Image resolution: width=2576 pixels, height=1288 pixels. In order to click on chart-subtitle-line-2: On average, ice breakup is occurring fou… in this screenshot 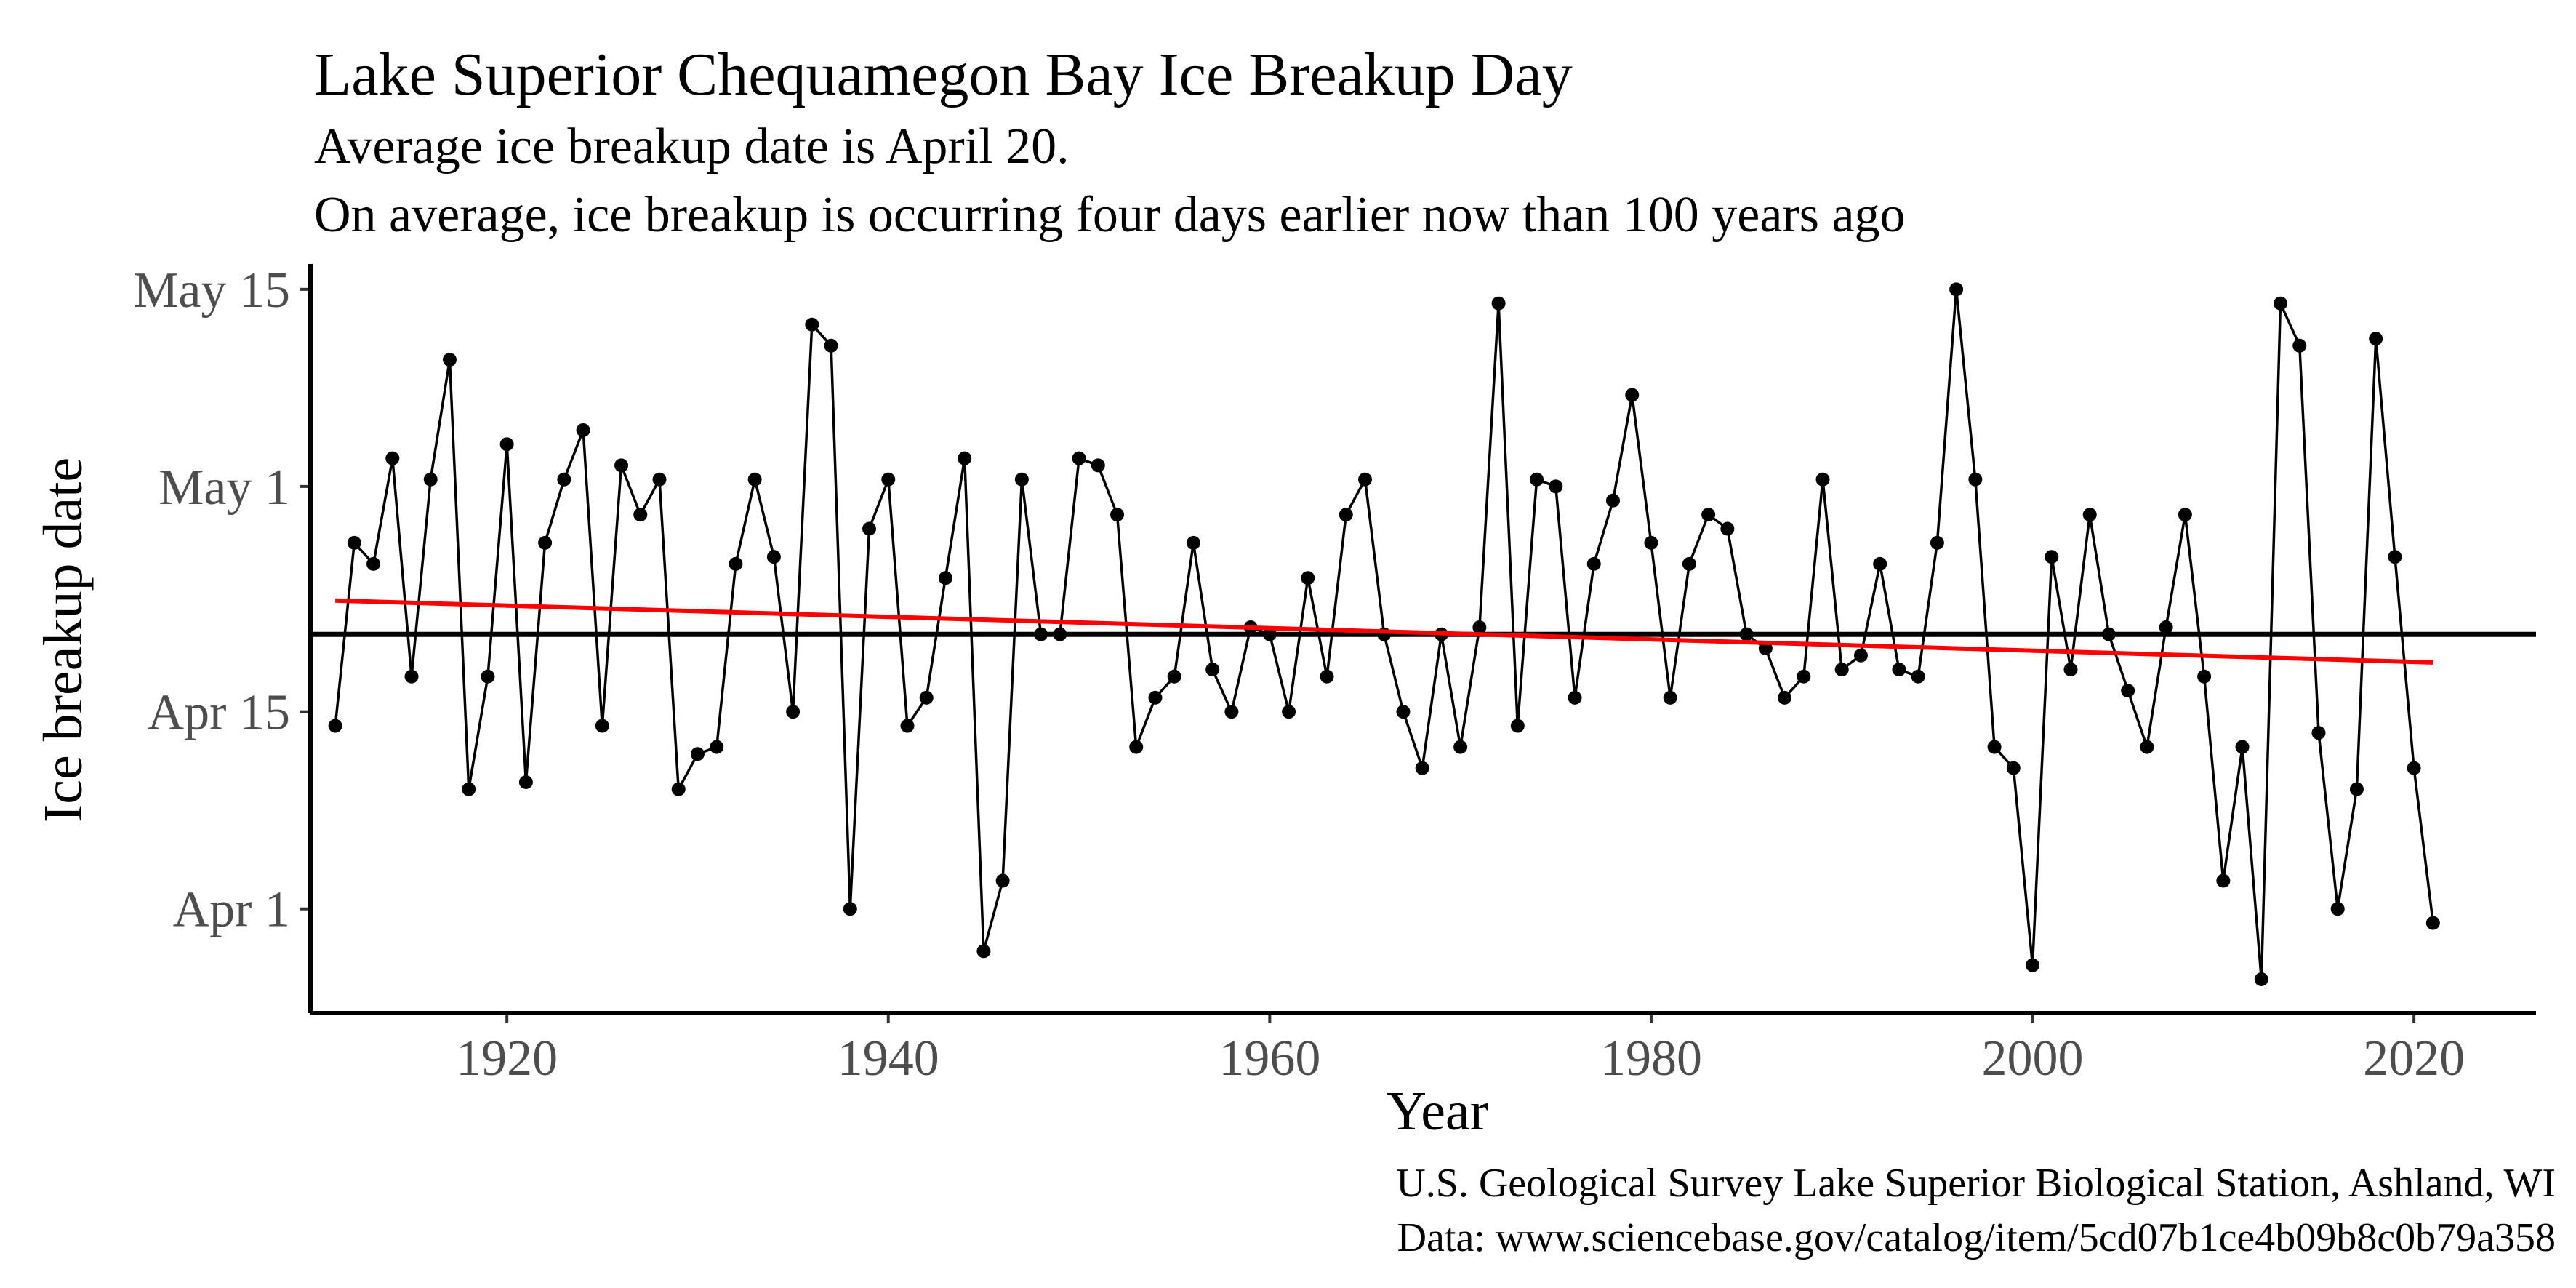, I will do `click(1110, 215)`.